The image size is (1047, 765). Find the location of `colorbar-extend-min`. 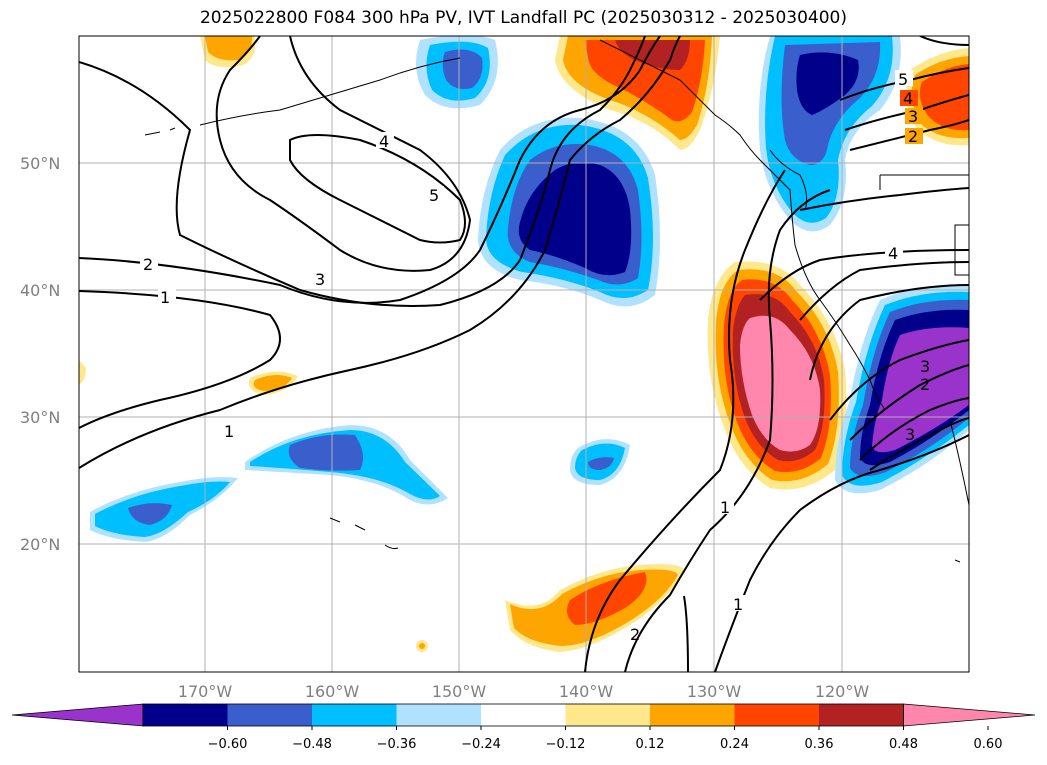

colorbar-extend-min is located at coordinates (77, 715).